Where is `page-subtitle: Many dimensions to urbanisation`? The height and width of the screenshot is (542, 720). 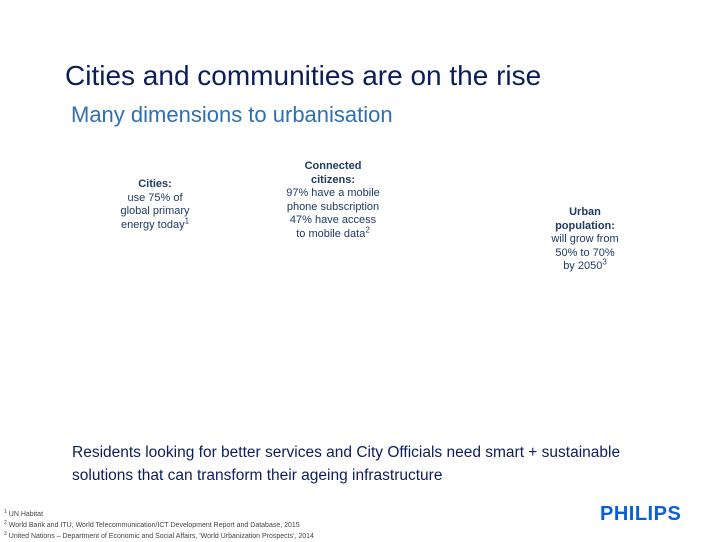 page-subtitle: Many dimensions to urbanisation is located at coordinates (232, 114).